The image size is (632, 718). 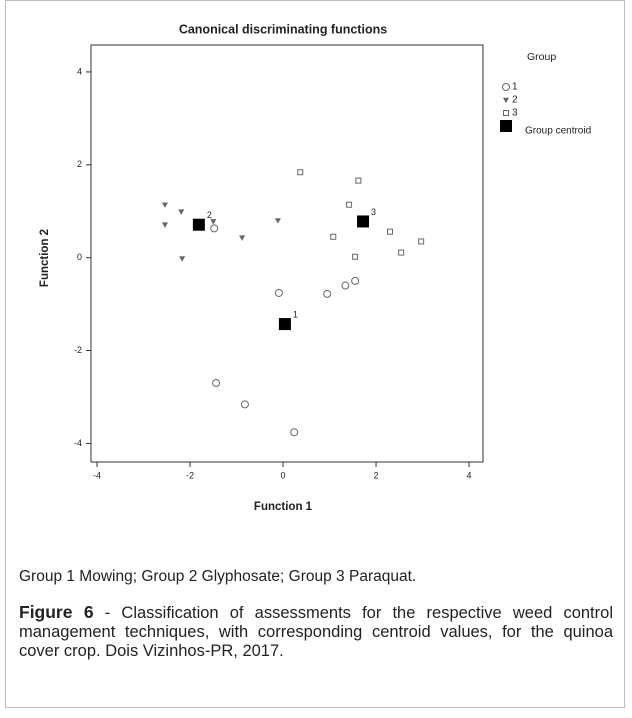 What do you see at coordinates (469, 475) in the screenshot?
I see `x-tick-label: 4` at bounding box center [469, 475].